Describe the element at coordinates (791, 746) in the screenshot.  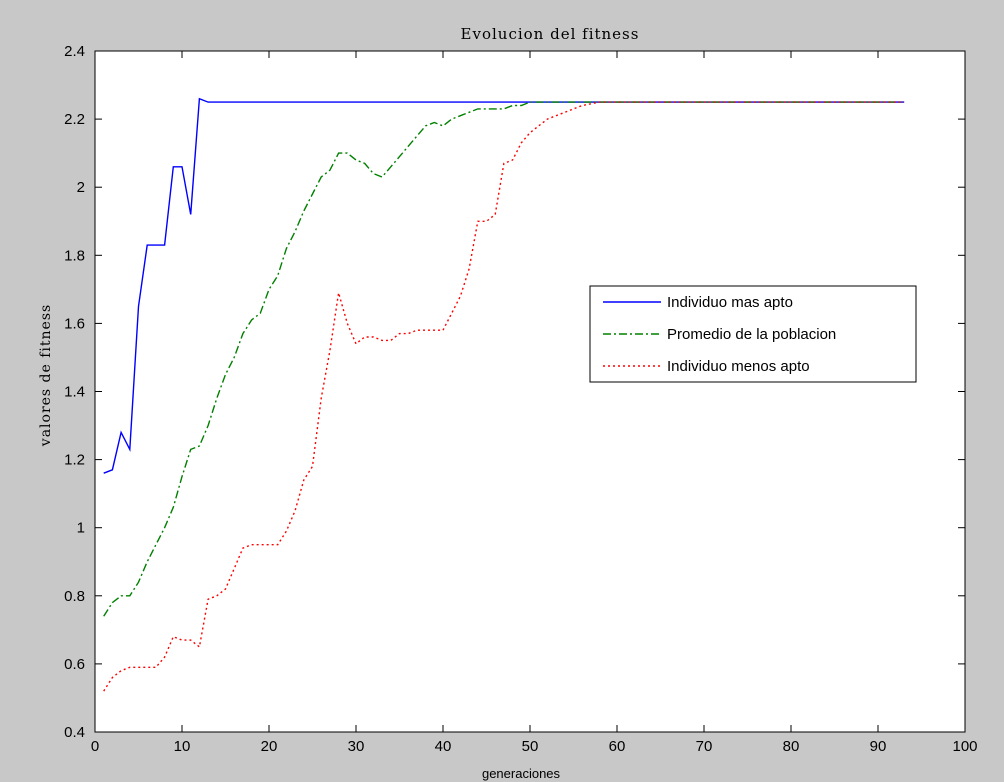
I see `x-tick-label: 80` at that location.